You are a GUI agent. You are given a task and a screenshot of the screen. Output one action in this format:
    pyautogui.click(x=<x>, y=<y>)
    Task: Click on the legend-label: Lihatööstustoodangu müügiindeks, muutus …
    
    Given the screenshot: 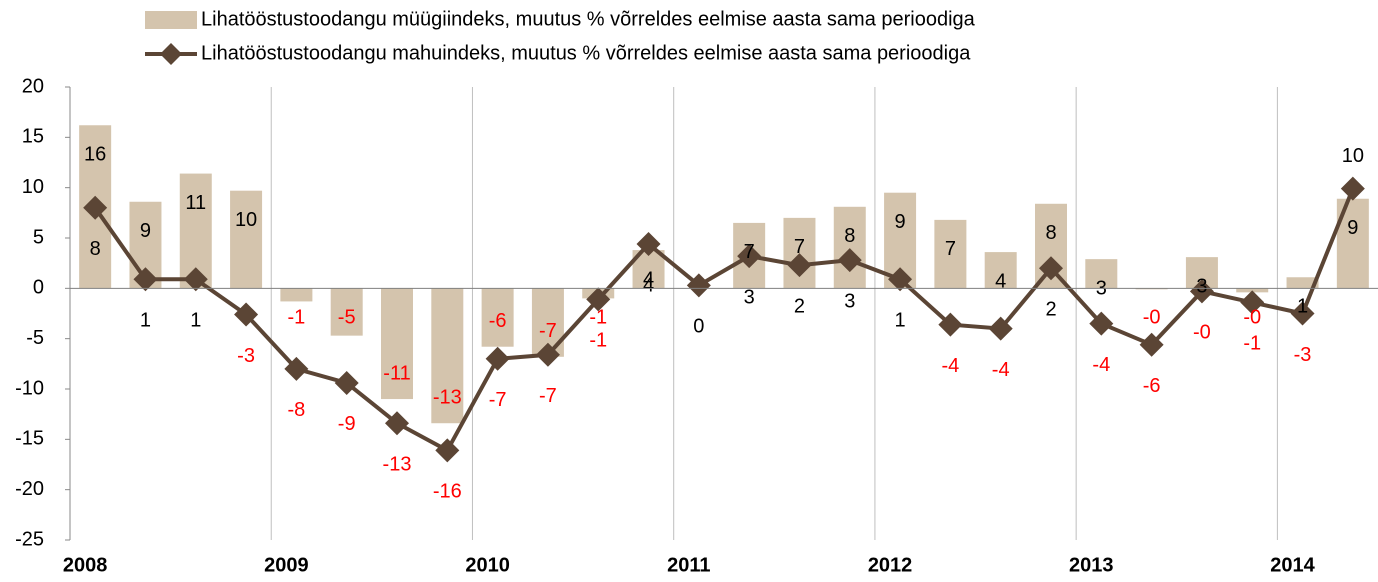 What is the action you would take?
    pyautogui.click(x=588, y=19)
    